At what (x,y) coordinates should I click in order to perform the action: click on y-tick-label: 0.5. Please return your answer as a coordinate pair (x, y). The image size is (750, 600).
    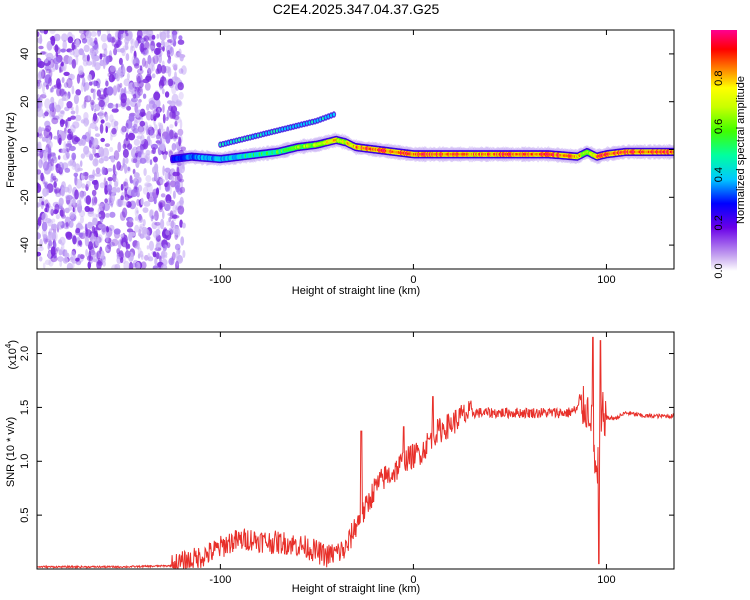
    Looking at the image, I should click on (25, 514).